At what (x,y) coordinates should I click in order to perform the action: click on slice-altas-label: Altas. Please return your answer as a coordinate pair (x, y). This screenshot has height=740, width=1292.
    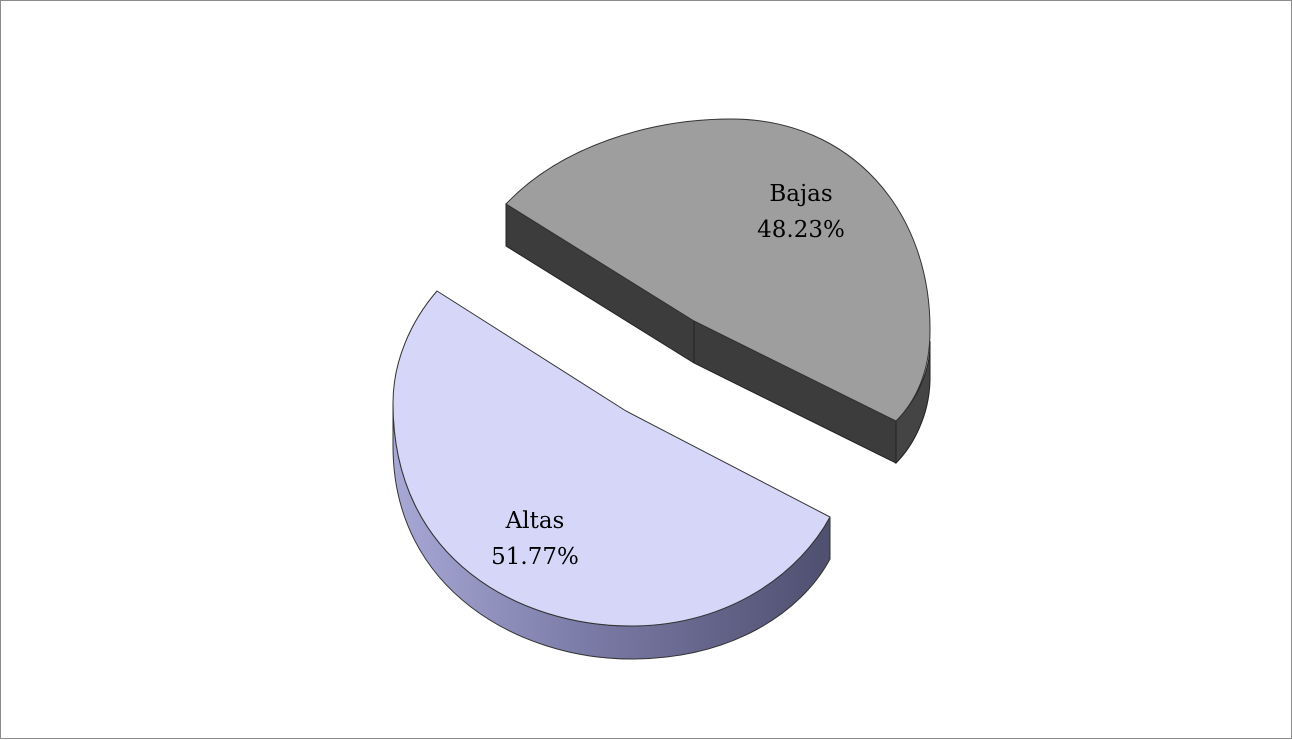
    Looking at the image, I should click on (535, 521).